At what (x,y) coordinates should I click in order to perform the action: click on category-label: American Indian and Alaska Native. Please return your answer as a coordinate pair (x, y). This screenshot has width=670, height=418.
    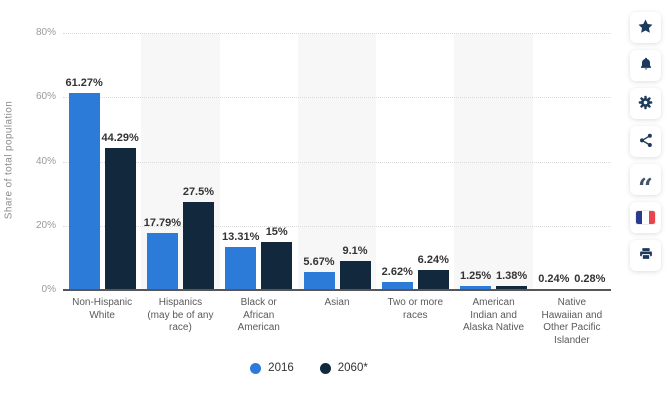
    Looking at the image, I should click on (493, 315).